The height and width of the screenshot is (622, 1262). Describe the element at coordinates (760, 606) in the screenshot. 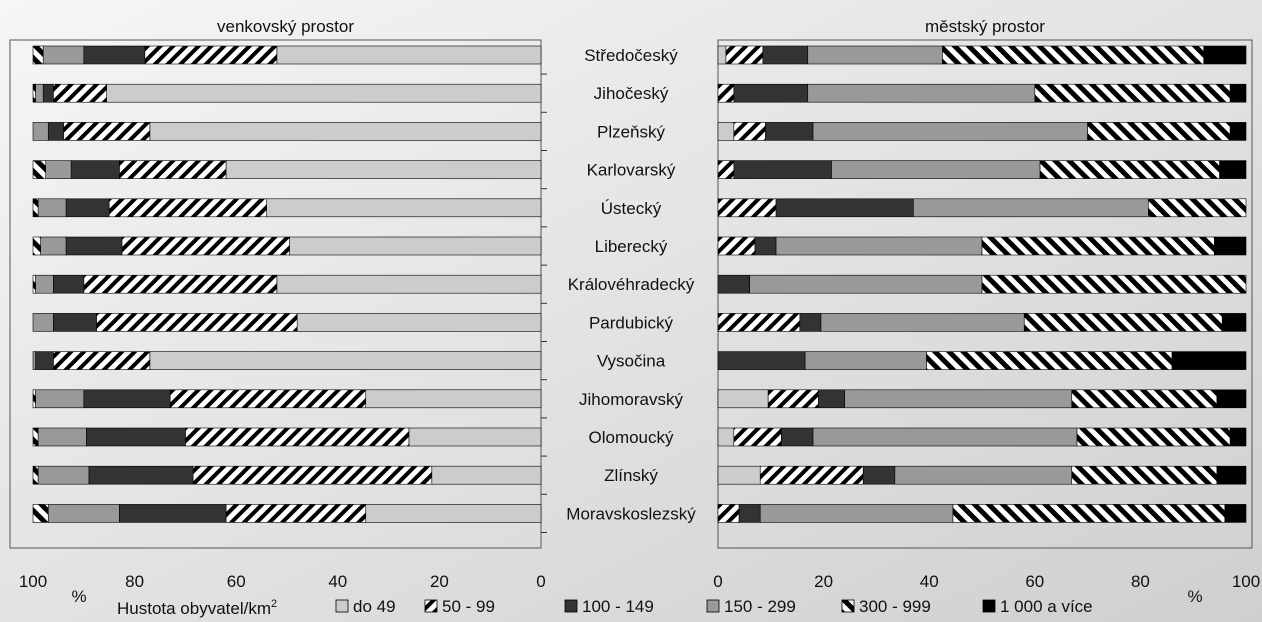

I see `legend-label-150-299: 150 - 299` at that location.